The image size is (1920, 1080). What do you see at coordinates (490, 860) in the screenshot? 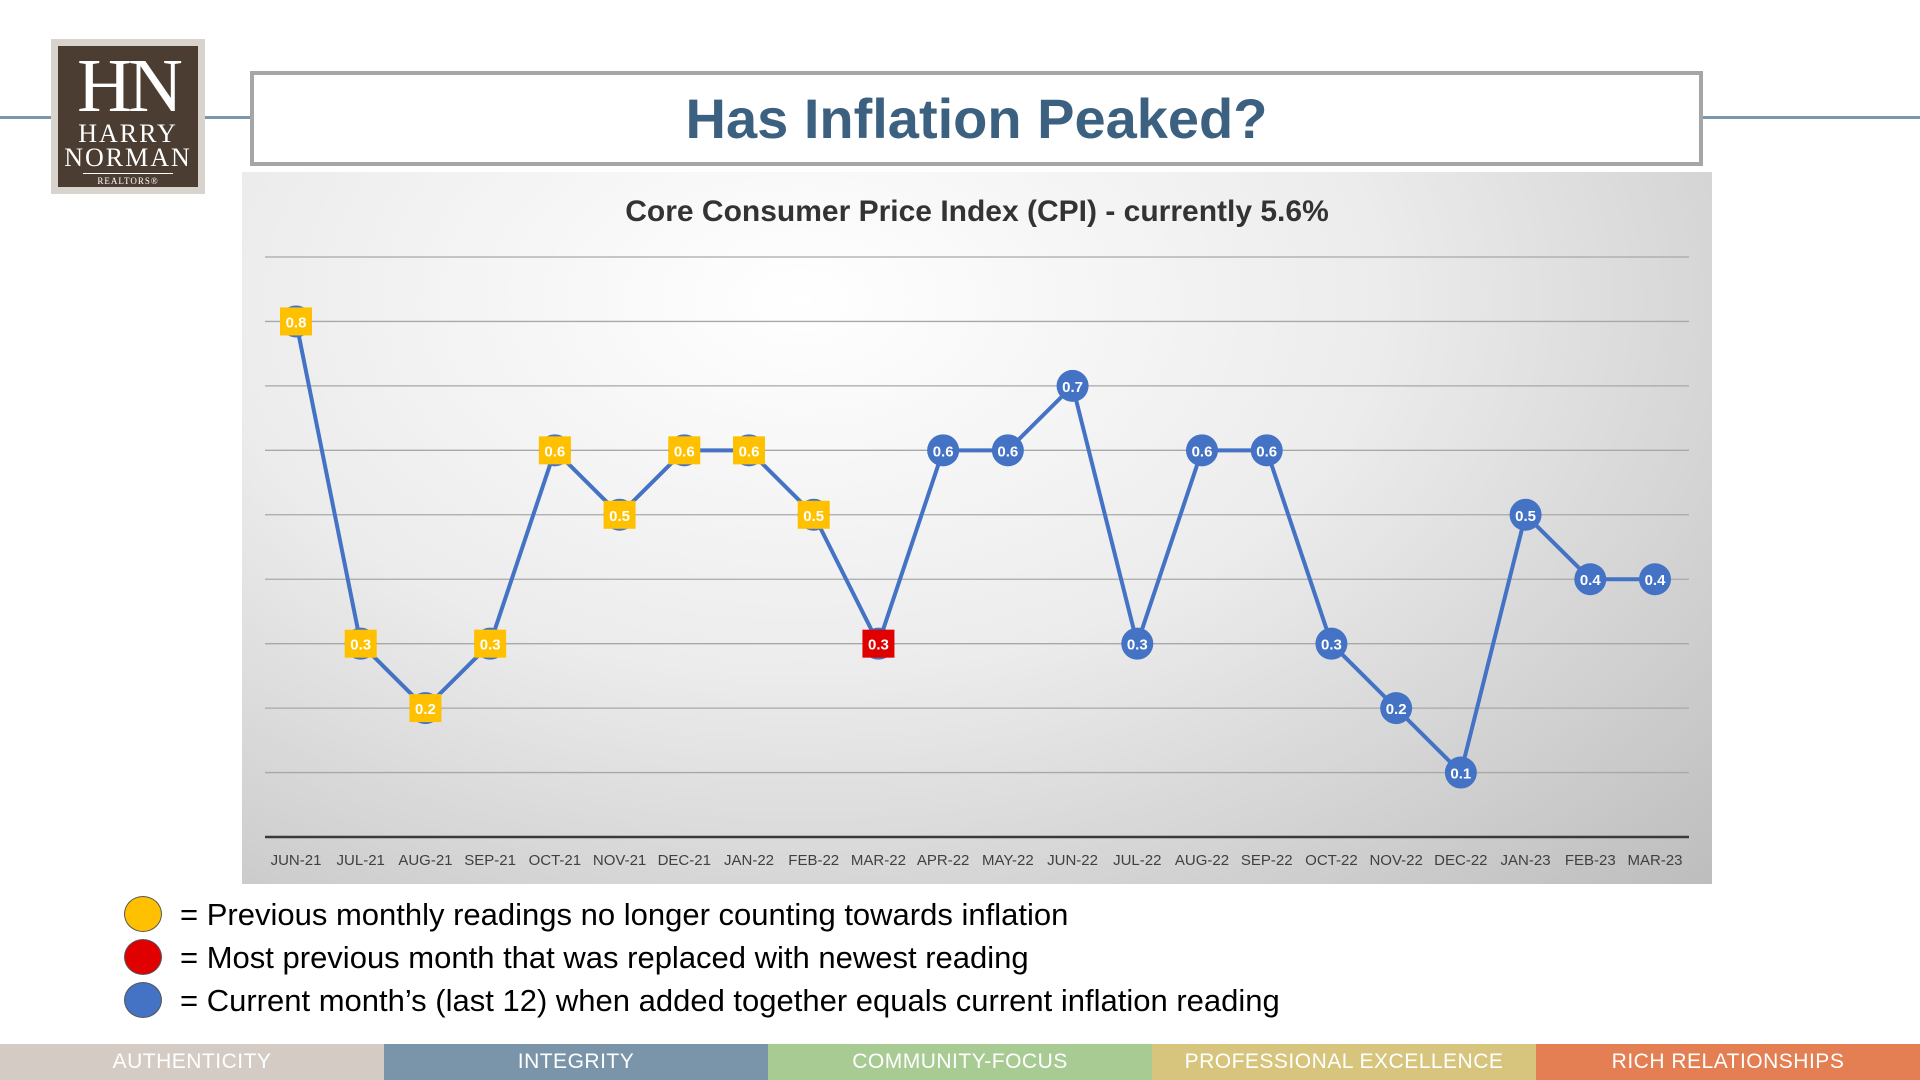
I see `x-tick-label: SEP-21` at bounding box center [490, 860].